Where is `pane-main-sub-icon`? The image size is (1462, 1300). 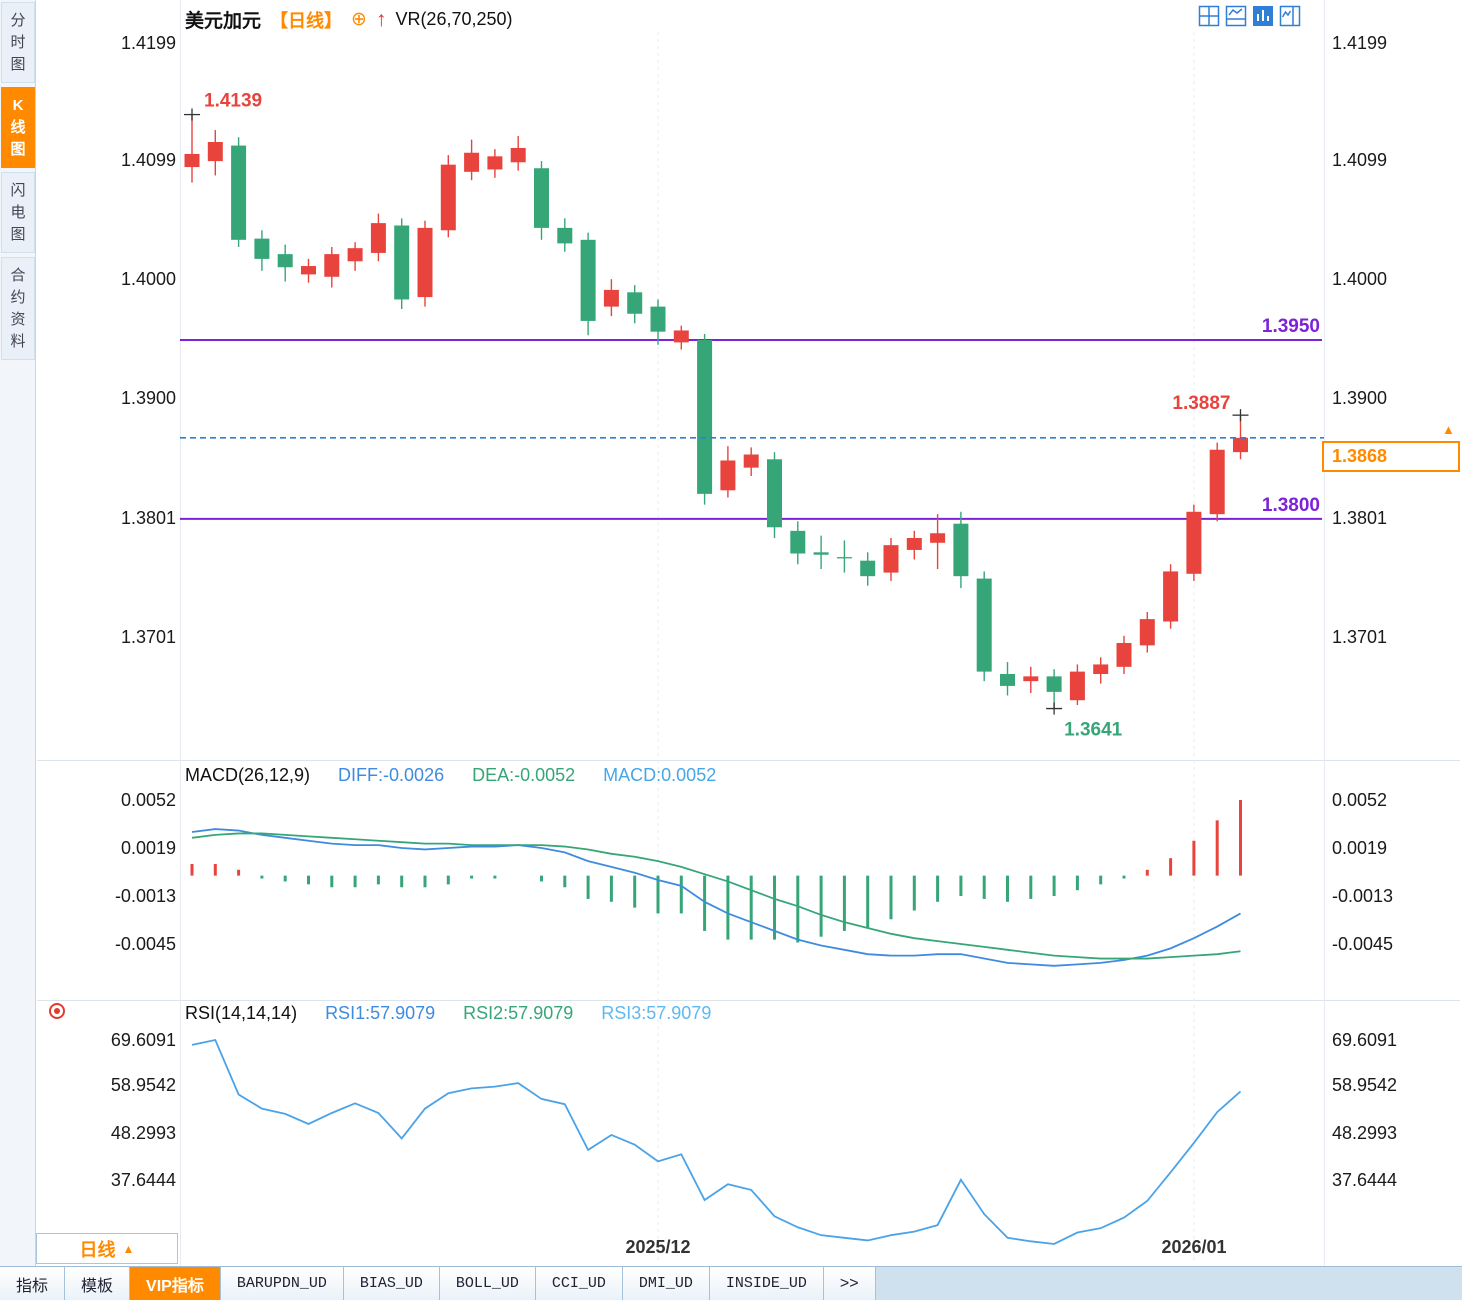 pane-main-sub-icon is located at coordinates (1236, 16).